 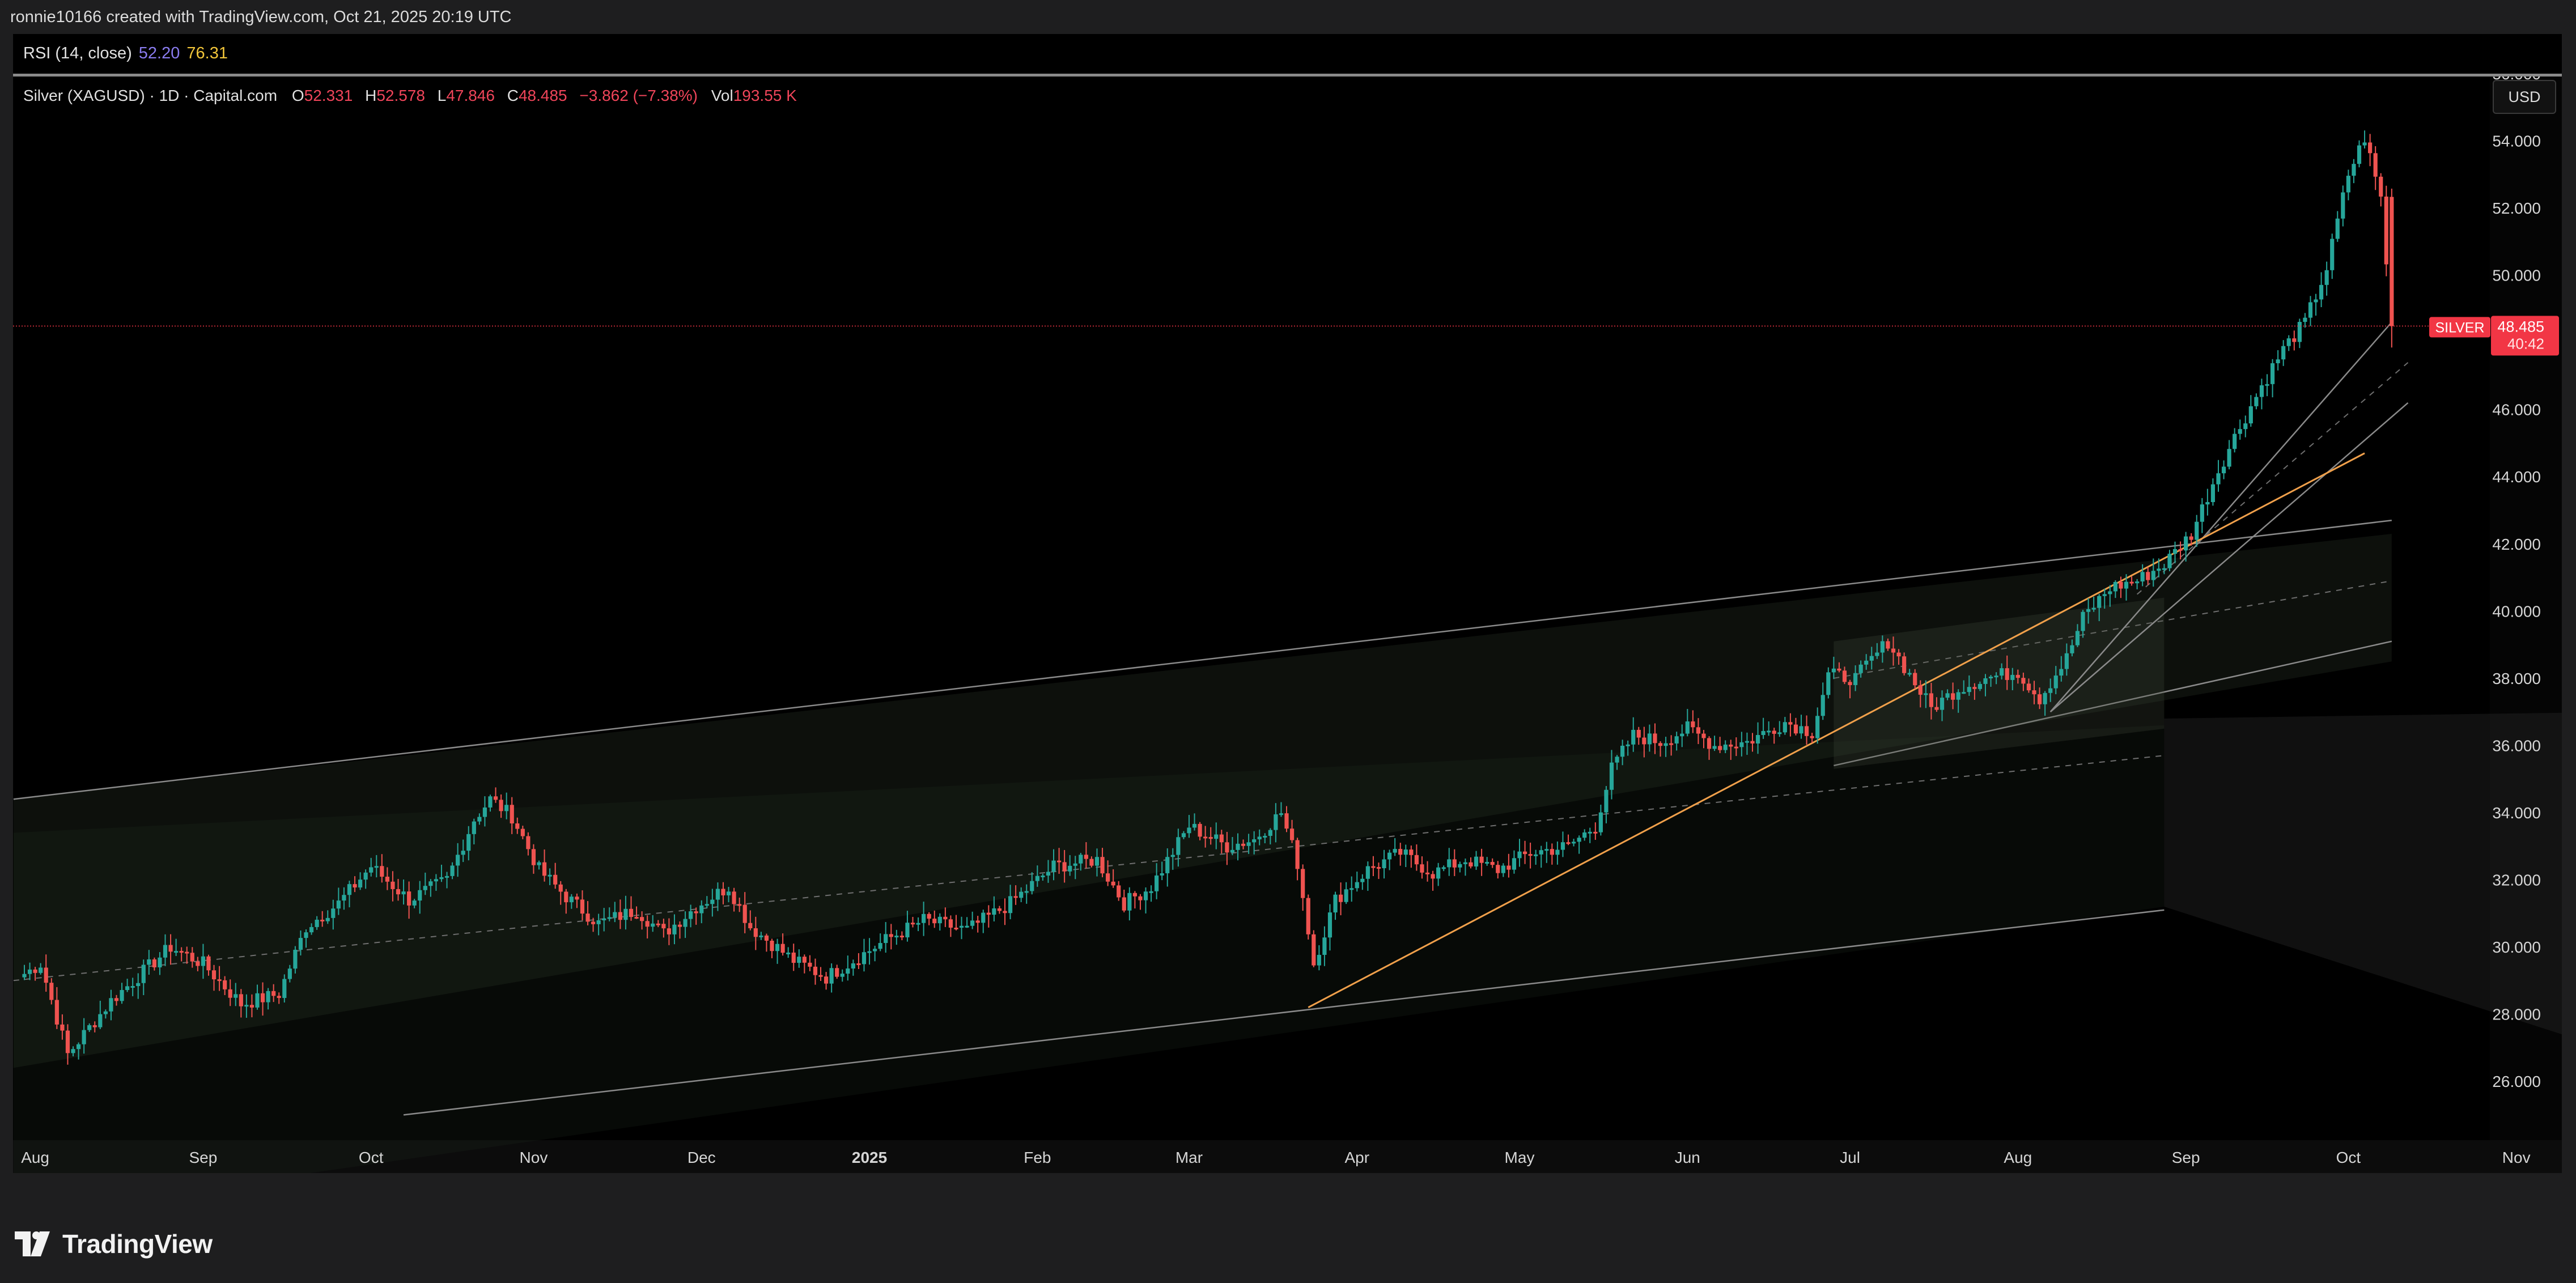 What do you see at coordinates (1287, 75) in the screenshot?
I see `pane-separator` at bounding box center [1287, 75].